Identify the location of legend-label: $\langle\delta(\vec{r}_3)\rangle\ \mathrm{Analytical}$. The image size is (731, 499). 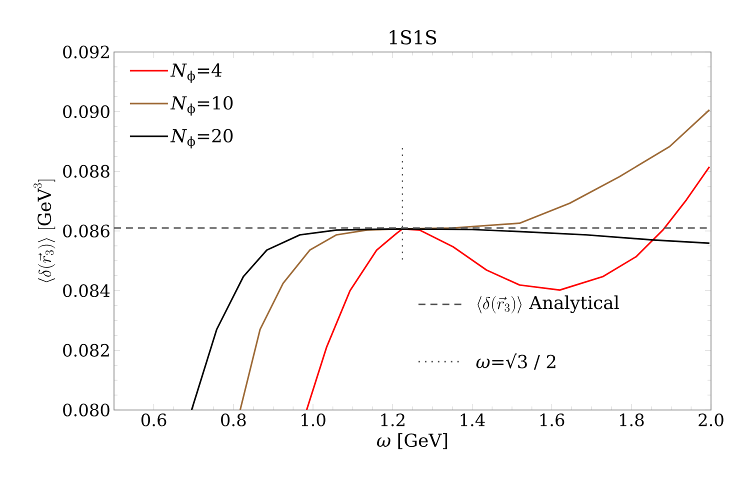
(549, 304).